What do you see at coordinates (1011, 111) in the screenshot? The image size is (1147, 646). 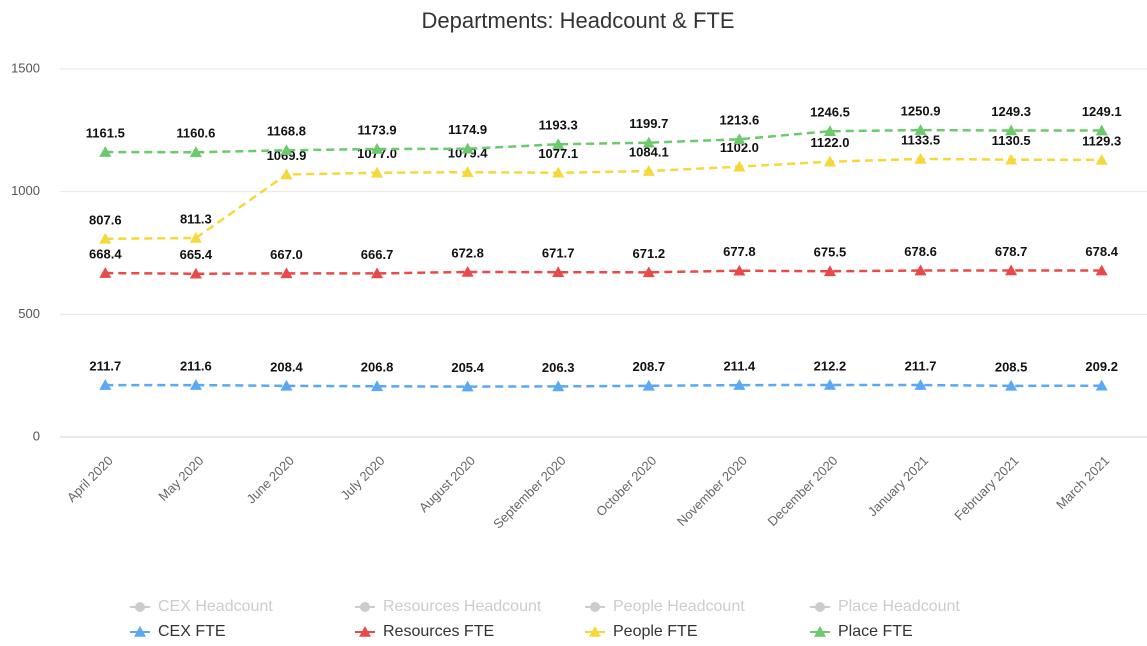 I see `data-label: 1249.3` at bounding box center [1011, 111].